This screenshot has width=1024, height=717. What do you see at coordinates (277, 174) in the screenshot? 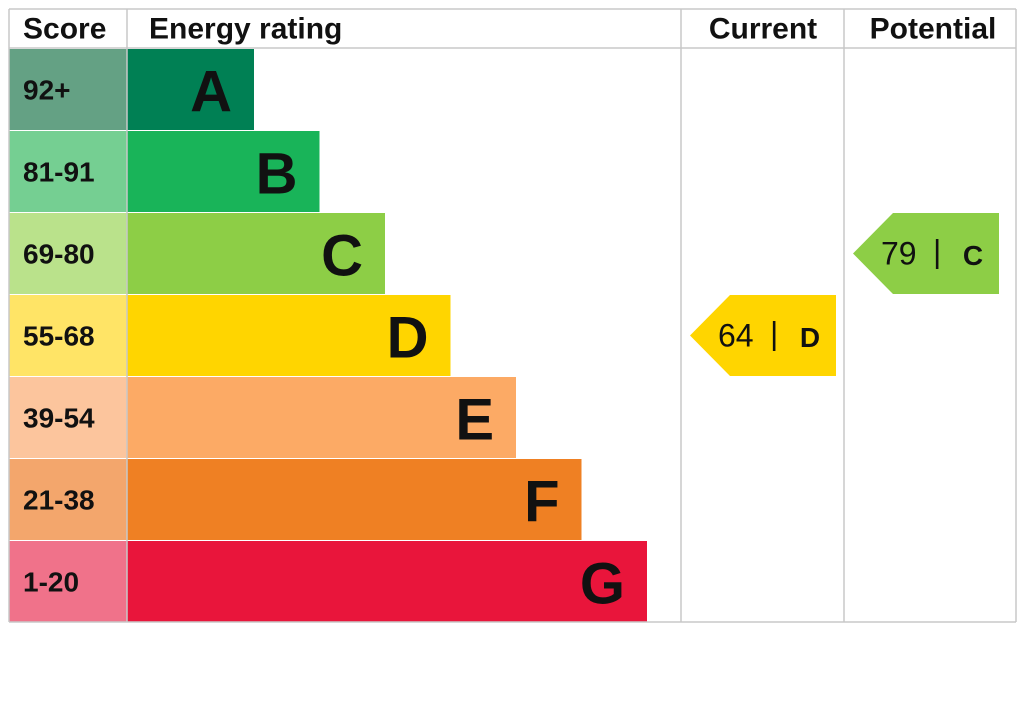
I see `rating-letter: B` at bounding box center [277, 174].